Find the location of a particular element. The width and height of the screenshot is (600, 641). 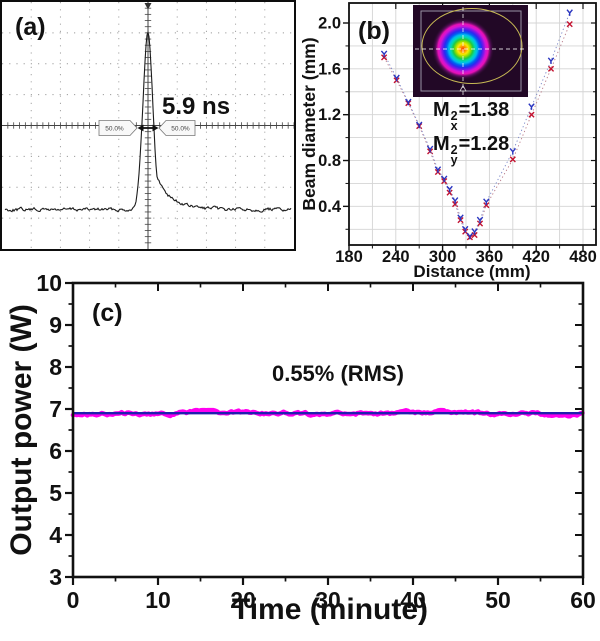

m2y-value: =1.28 is located at coordinates (484, 144).